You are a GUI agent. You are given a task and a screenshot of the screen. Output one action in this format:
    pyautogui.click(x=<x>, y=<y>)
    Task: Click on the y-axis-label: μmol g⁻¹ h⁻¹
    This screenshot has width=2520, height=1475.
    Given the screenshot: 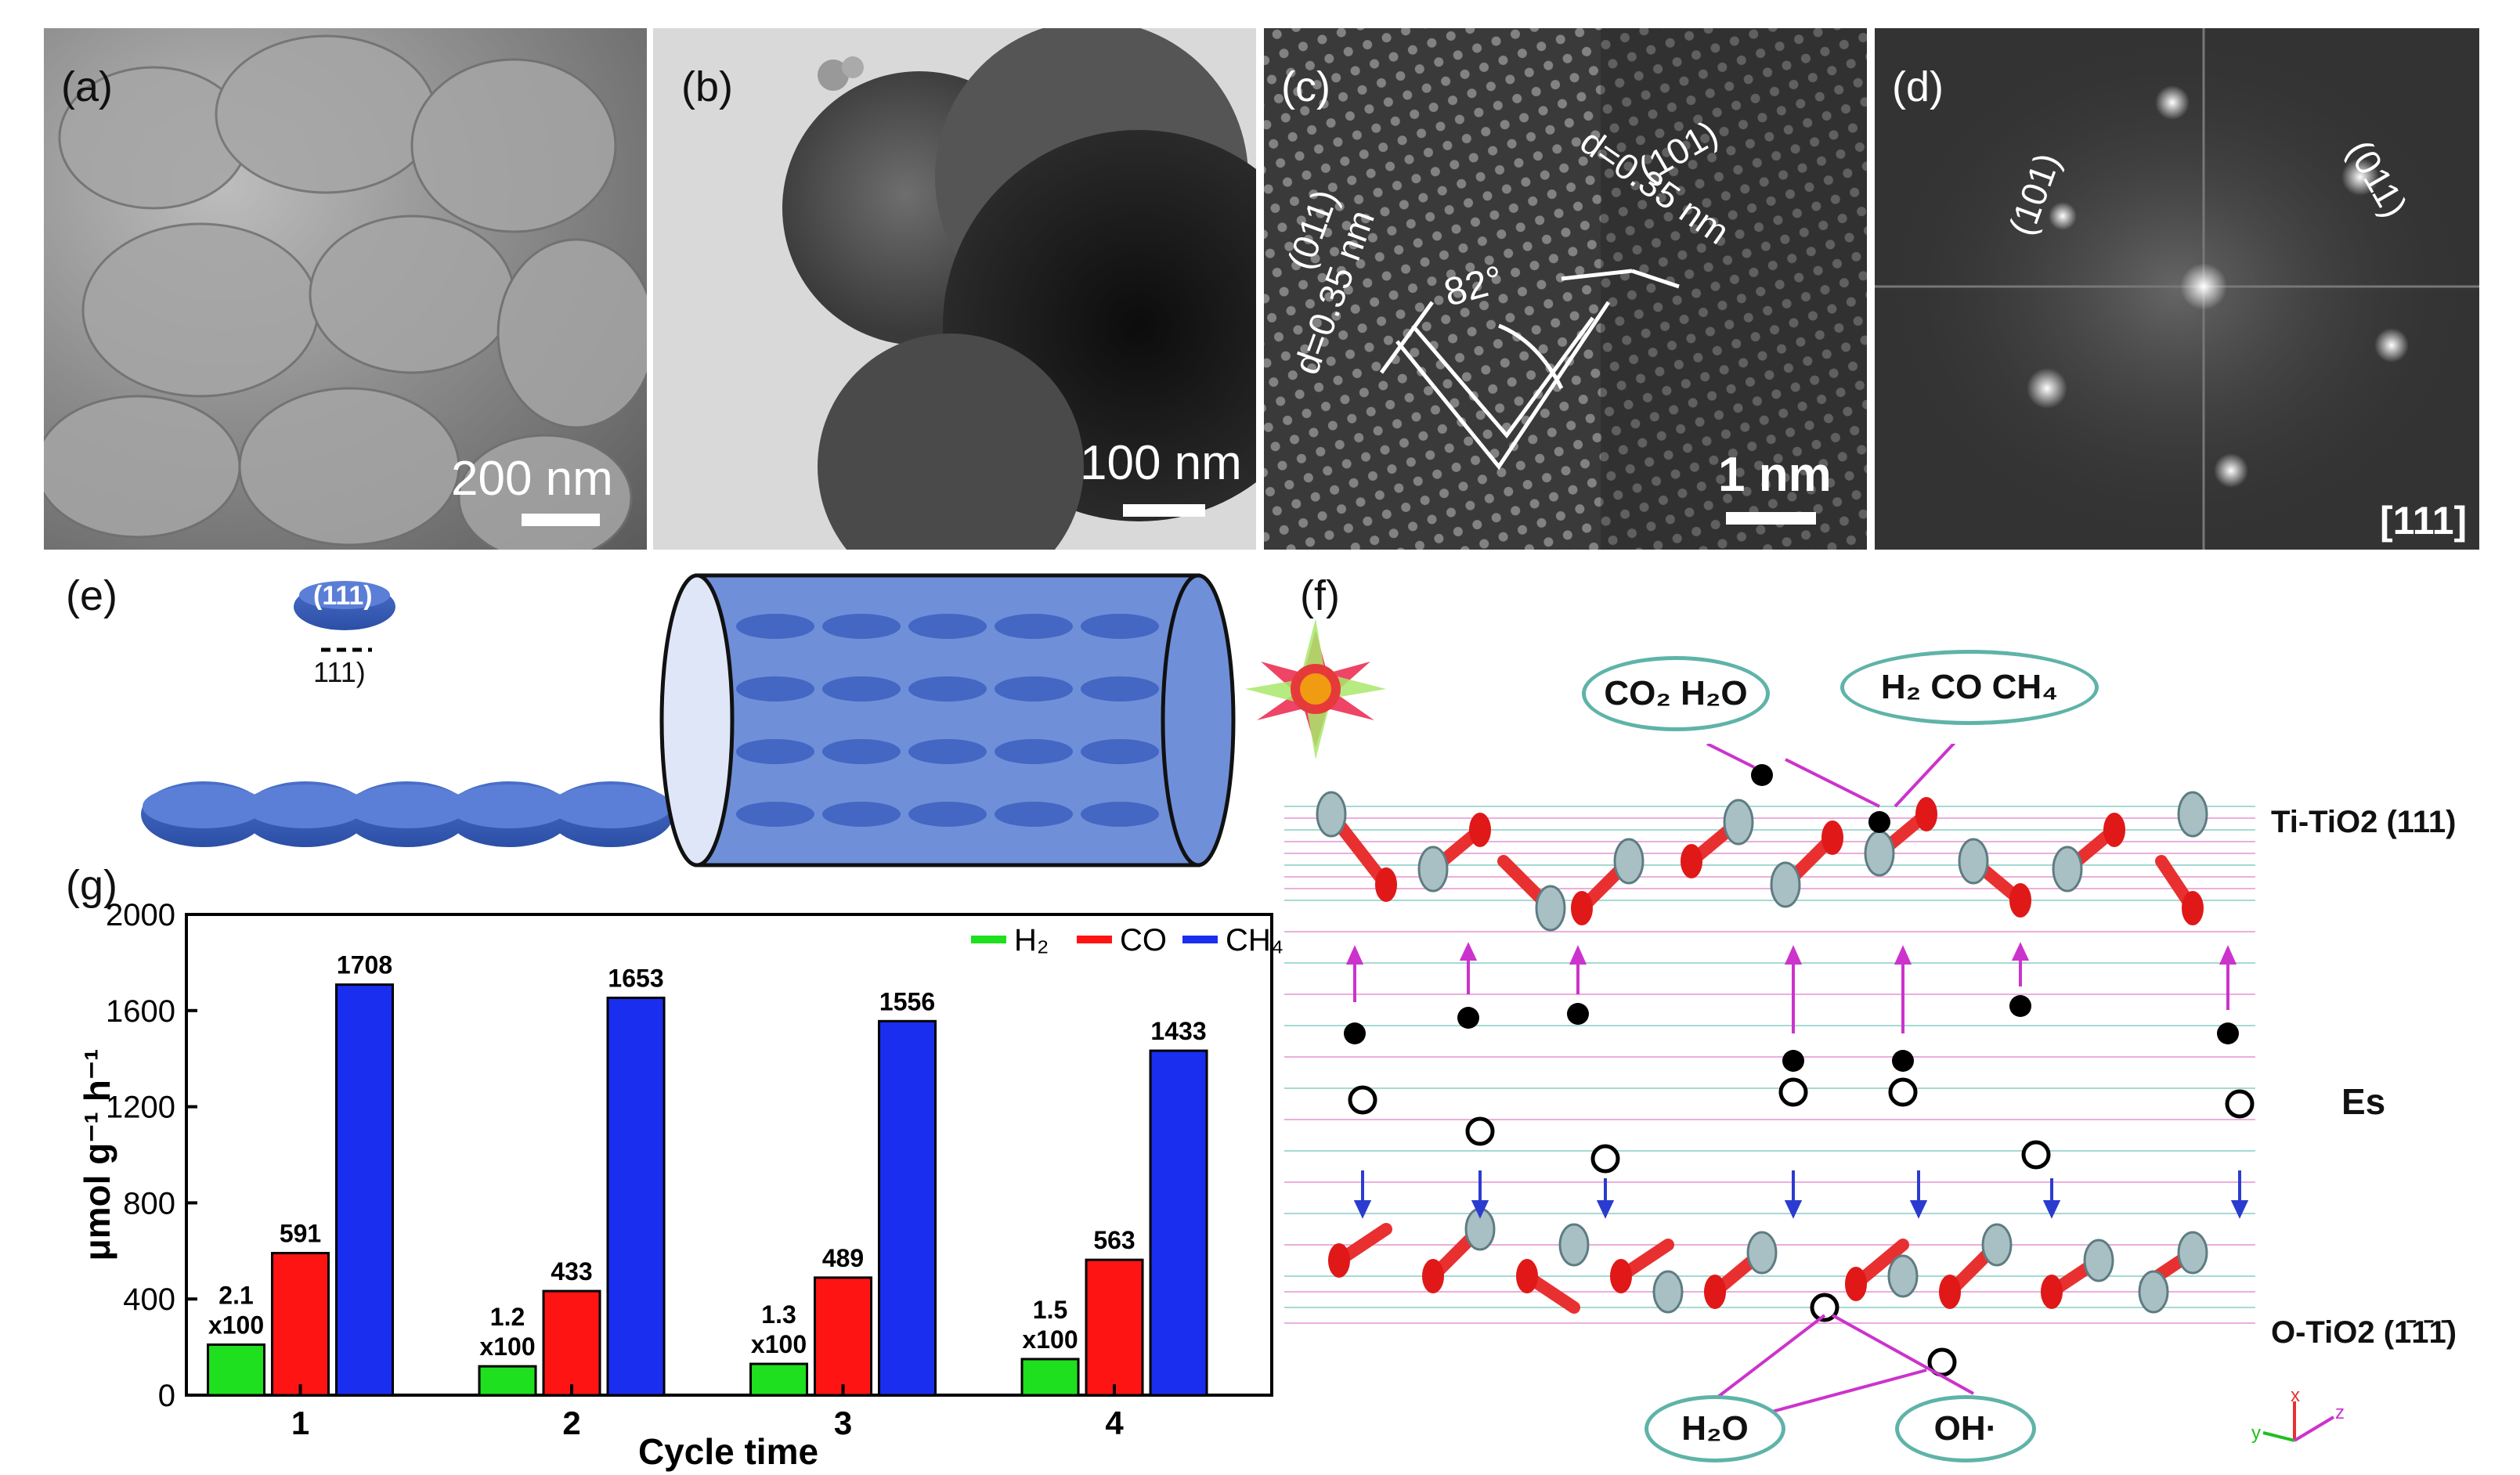 What is the action you would take?
    pyautogui.click(x=97, y=1155)
    